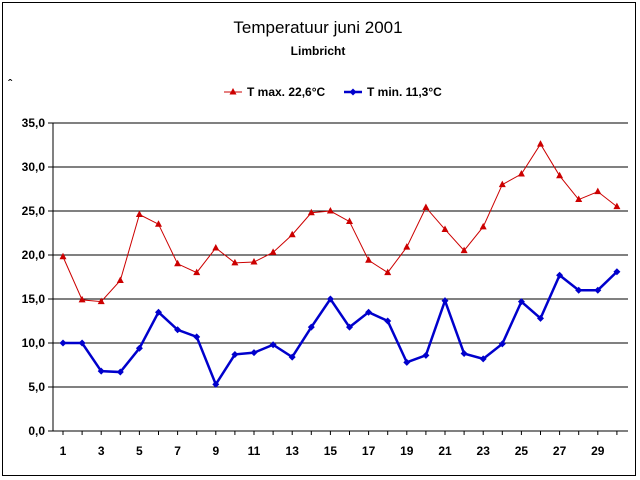 This screenshot has width=640, height=480. I want to click on y-tick-label: 25,0, so click(34, 211).